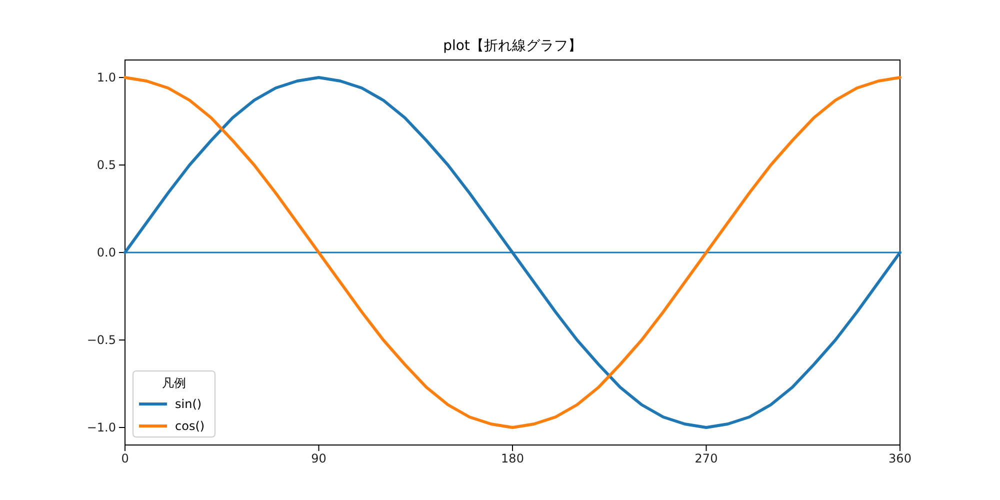 Image resolution: width=1000 pixels, height=500 pixels. I want to click on legend-label: cos(), so click(190, 426).